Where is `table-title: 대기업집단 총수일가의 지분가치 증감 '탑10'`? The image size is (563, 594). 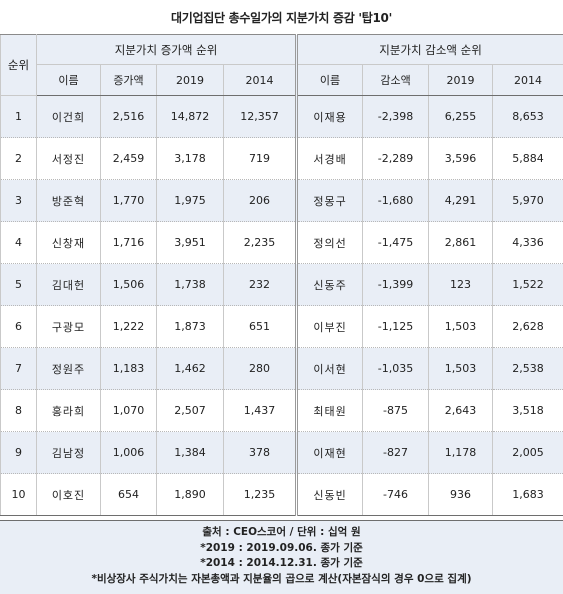
table-title: 대기업집단 총수일가의 지분가치 증감 '탑10' is located at coordinates (281, 17).